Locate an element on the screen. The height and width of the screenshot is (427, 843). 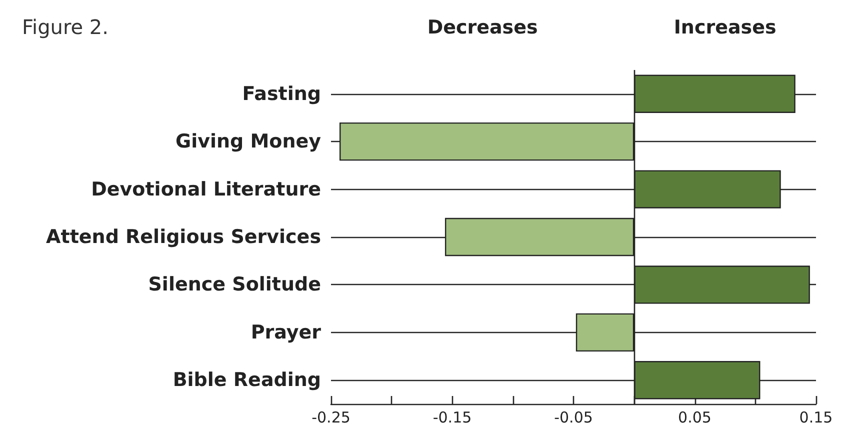
x-tick-label: -0.15 is located at coordinates (452, 417).